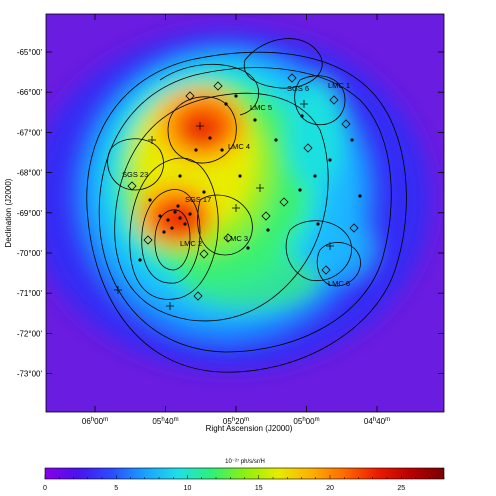 This screenshot has height=496, width=496. Describe the element at coordinates (30, 374) in the screenshot. I see `y-tick-label: -73°00'` at that location.